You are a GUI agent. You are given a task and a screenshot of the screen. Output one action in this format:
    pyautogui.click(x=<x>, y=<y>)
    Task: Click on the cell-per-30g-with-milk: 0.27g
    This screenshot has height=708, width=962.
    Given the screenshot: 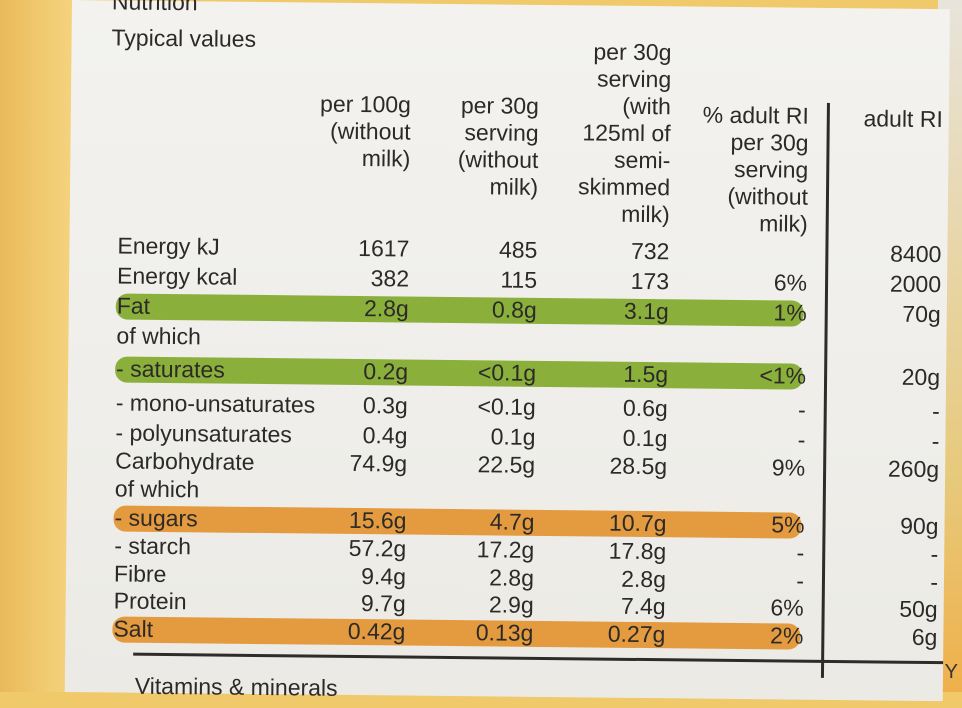 What is the action you would take?
    pyautogui.click(x=636, y=634)
    